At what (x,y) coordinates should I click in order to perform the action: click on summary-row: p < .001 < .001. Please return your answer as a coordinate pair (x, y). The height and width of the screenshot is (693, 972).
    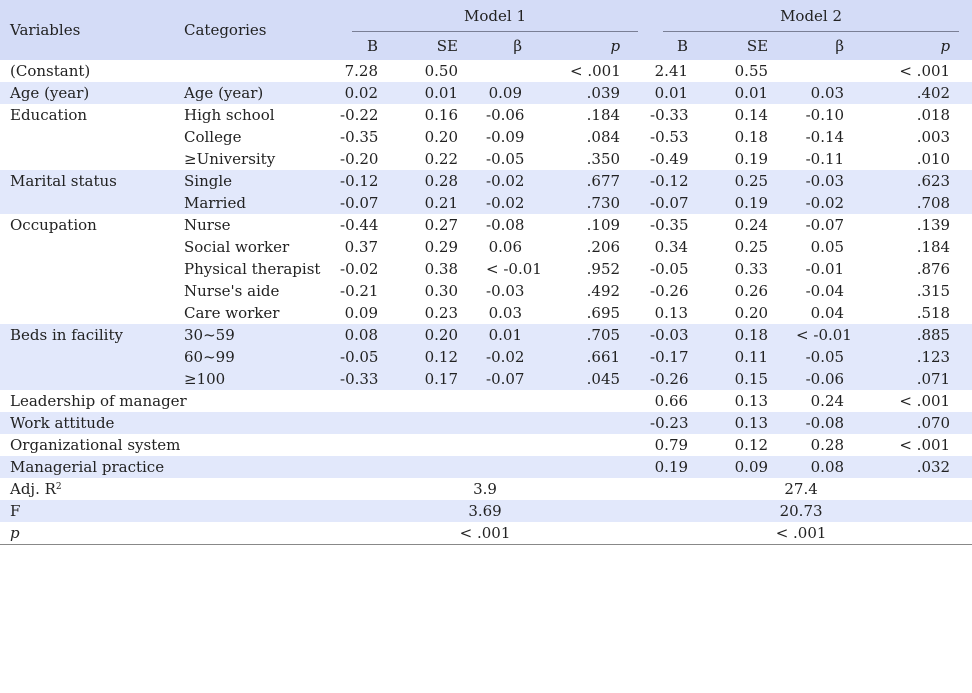
    Looking at the image, I should click on (486, 533).